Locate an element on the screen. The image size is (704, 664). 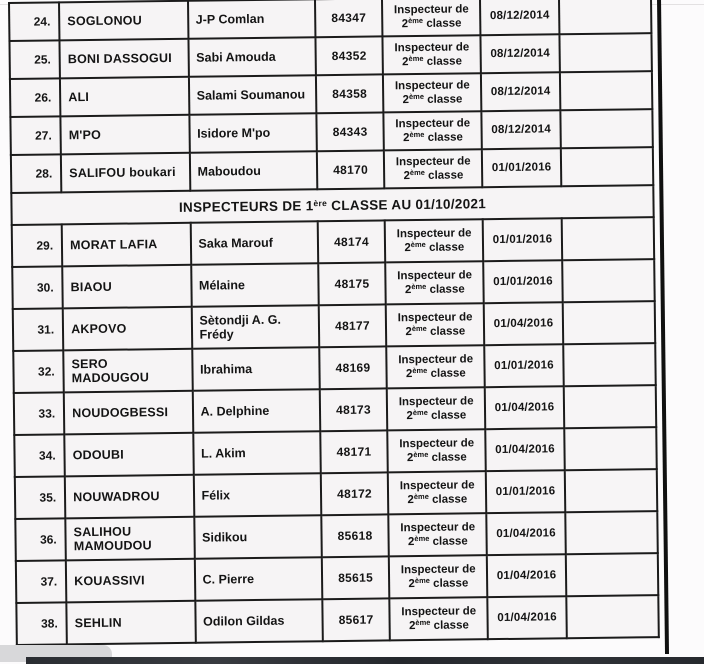
cell-number: 38. is located at coordinates (41, 623).